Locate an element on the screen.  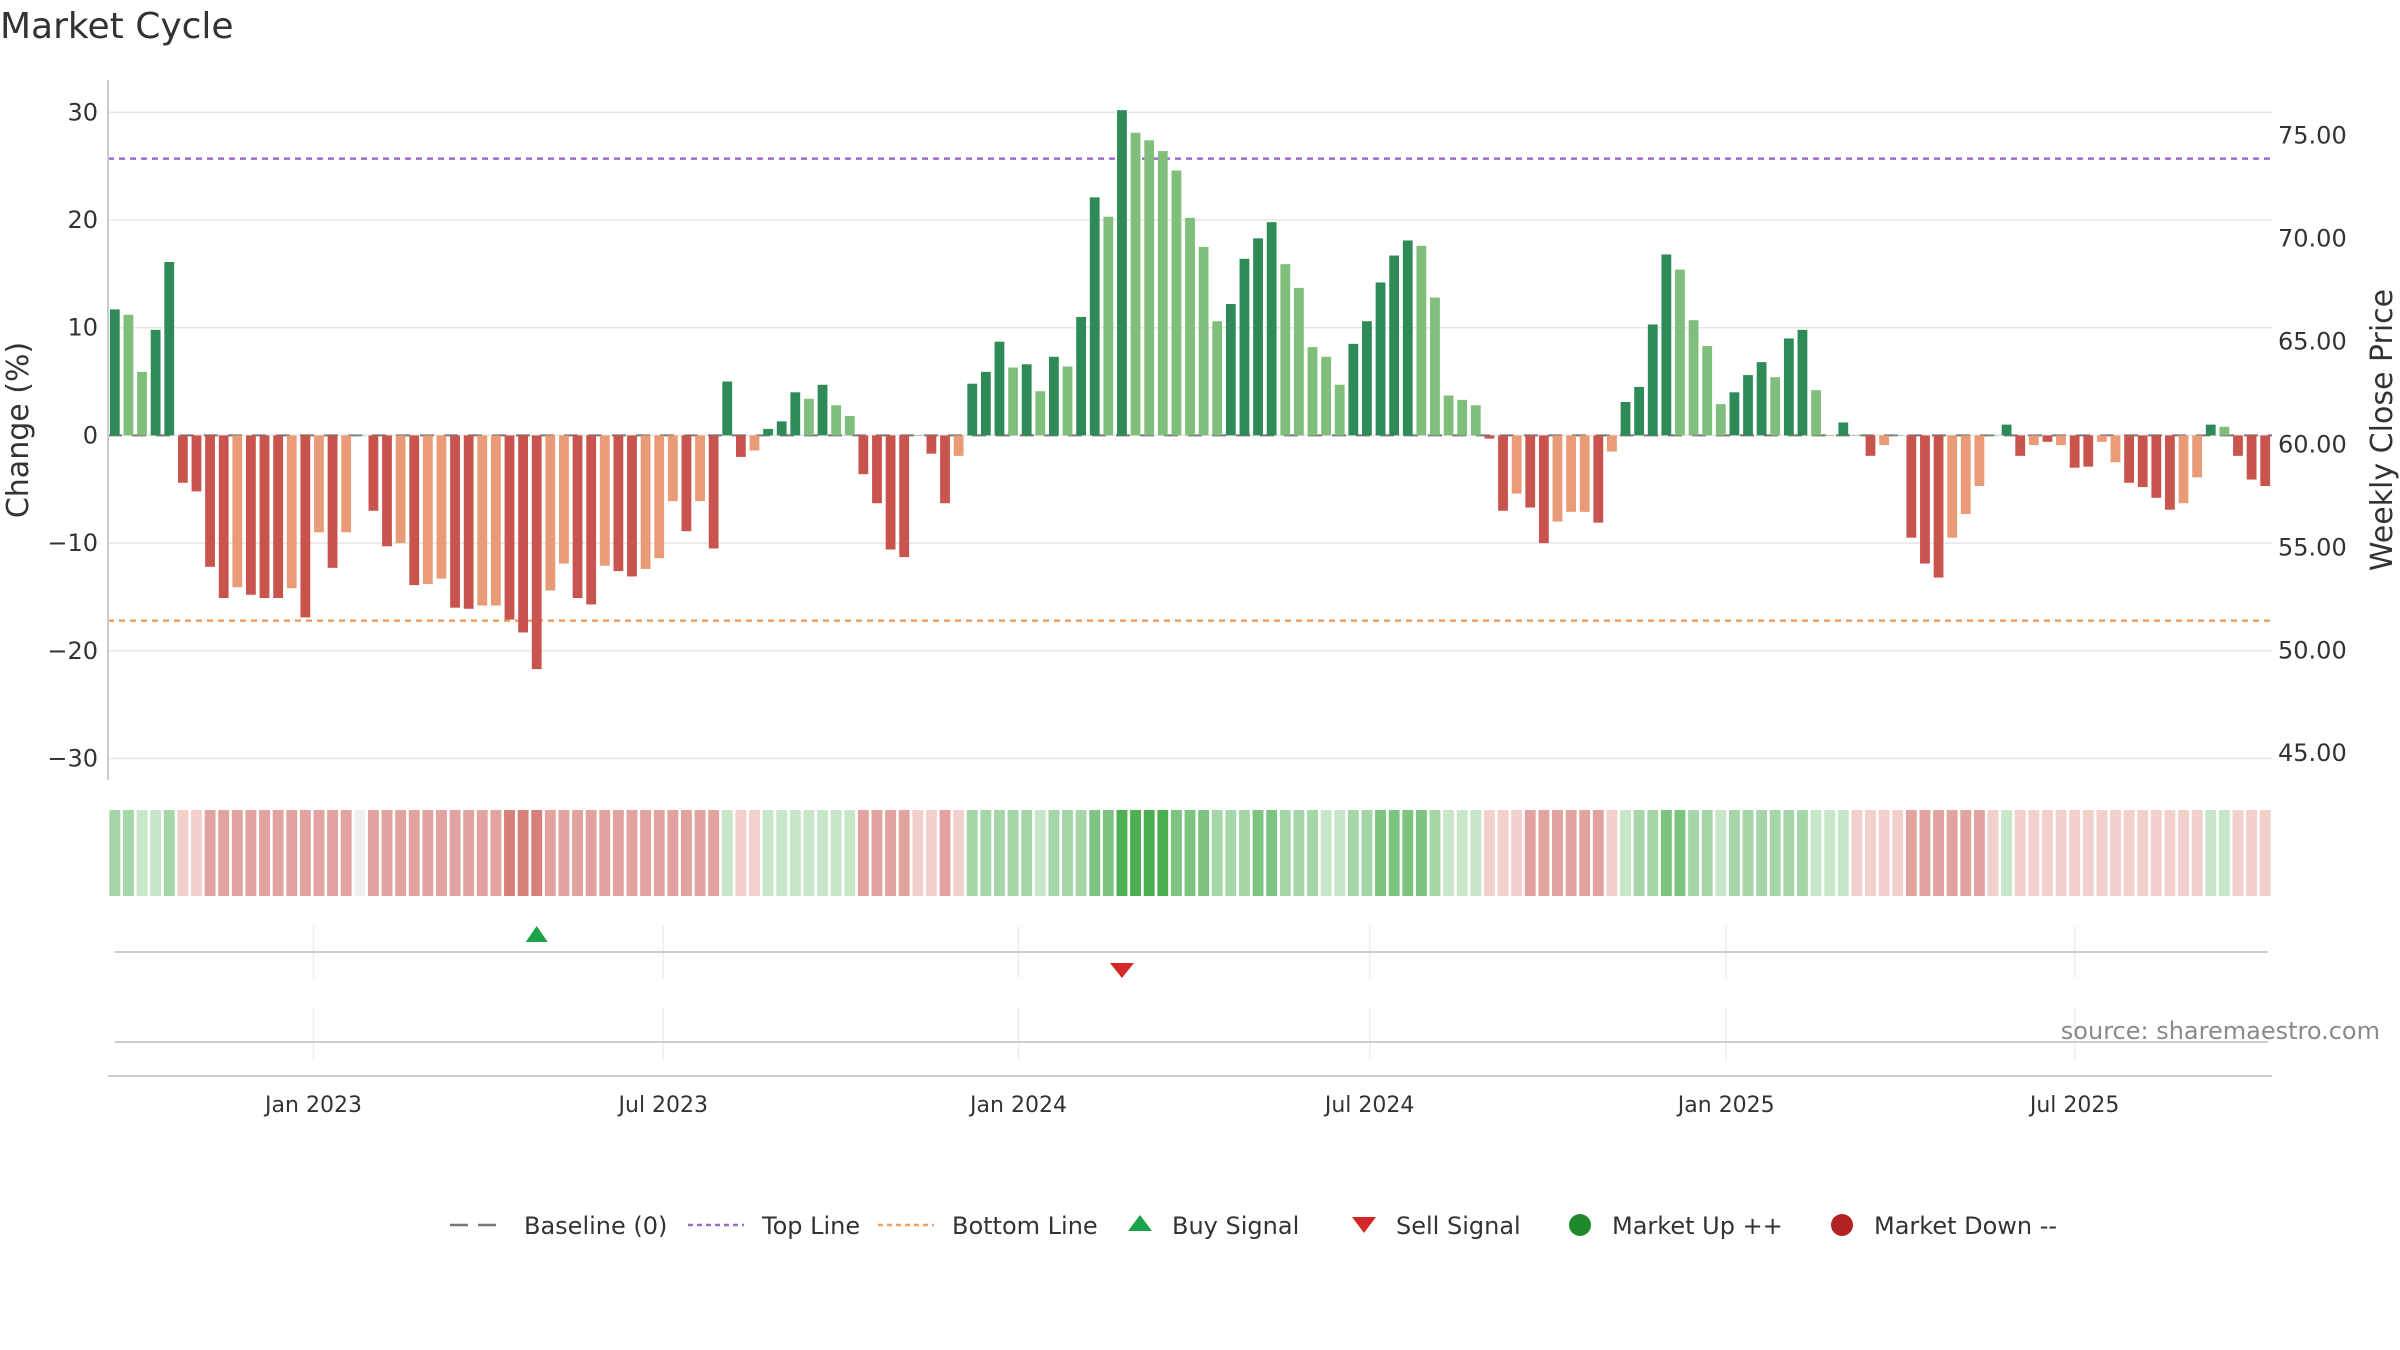
legend-item-top: Top Line is located at coordinates (774, 1226).